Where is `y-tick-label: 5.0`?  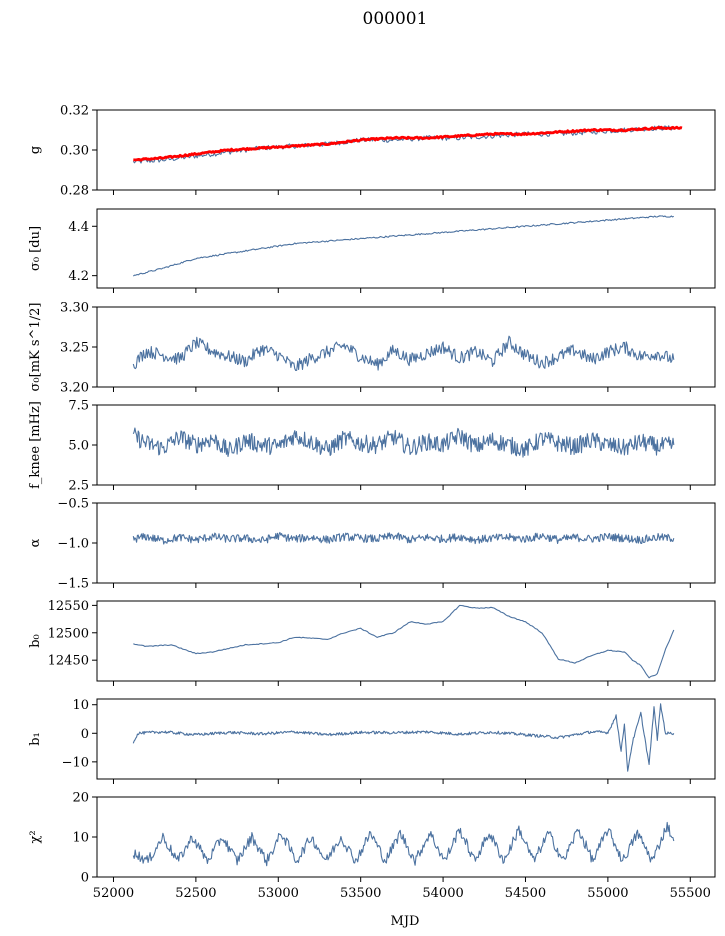 y-tick-label: 5.0 is located at coordinates (78, 446).